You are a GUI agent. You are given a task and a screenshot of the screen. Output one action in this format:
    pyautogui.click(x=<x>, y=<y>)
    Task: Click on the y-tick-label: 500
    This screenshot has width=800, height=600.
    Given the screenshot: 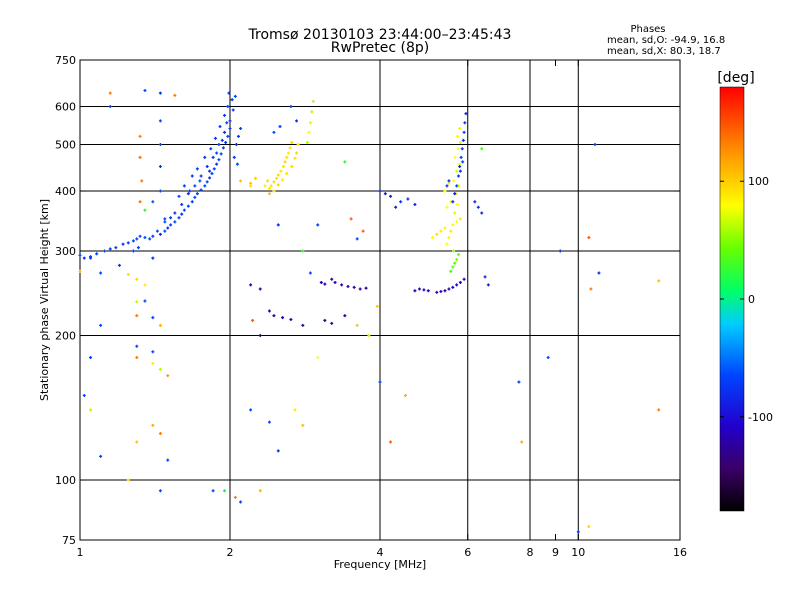 What is the action you would take?
    pyautogui.click(x=65, y=145)
    